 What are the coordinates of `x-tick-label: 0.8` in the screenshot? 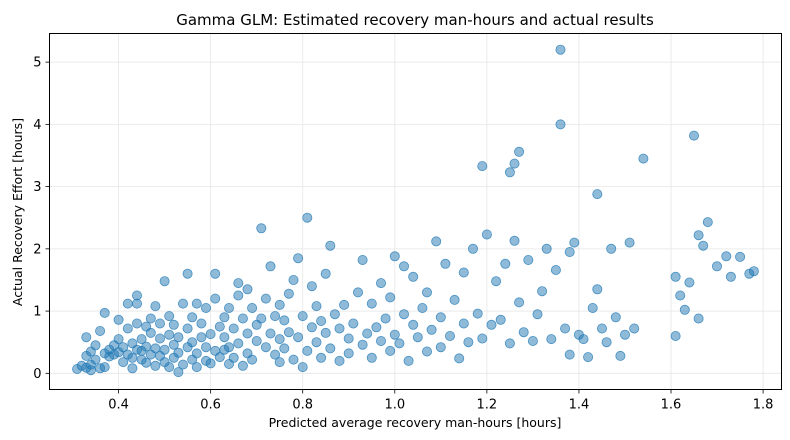 It's located at (302, 405).